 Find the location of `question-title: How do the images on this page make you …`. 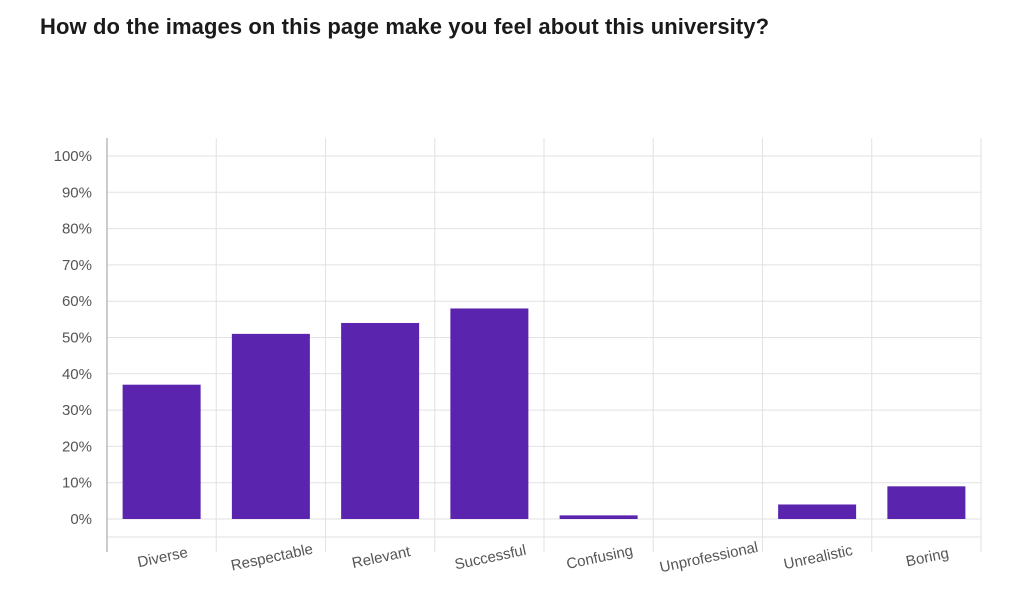

question-title: How do the images on this page make you … is located at coordinates (405, 26).